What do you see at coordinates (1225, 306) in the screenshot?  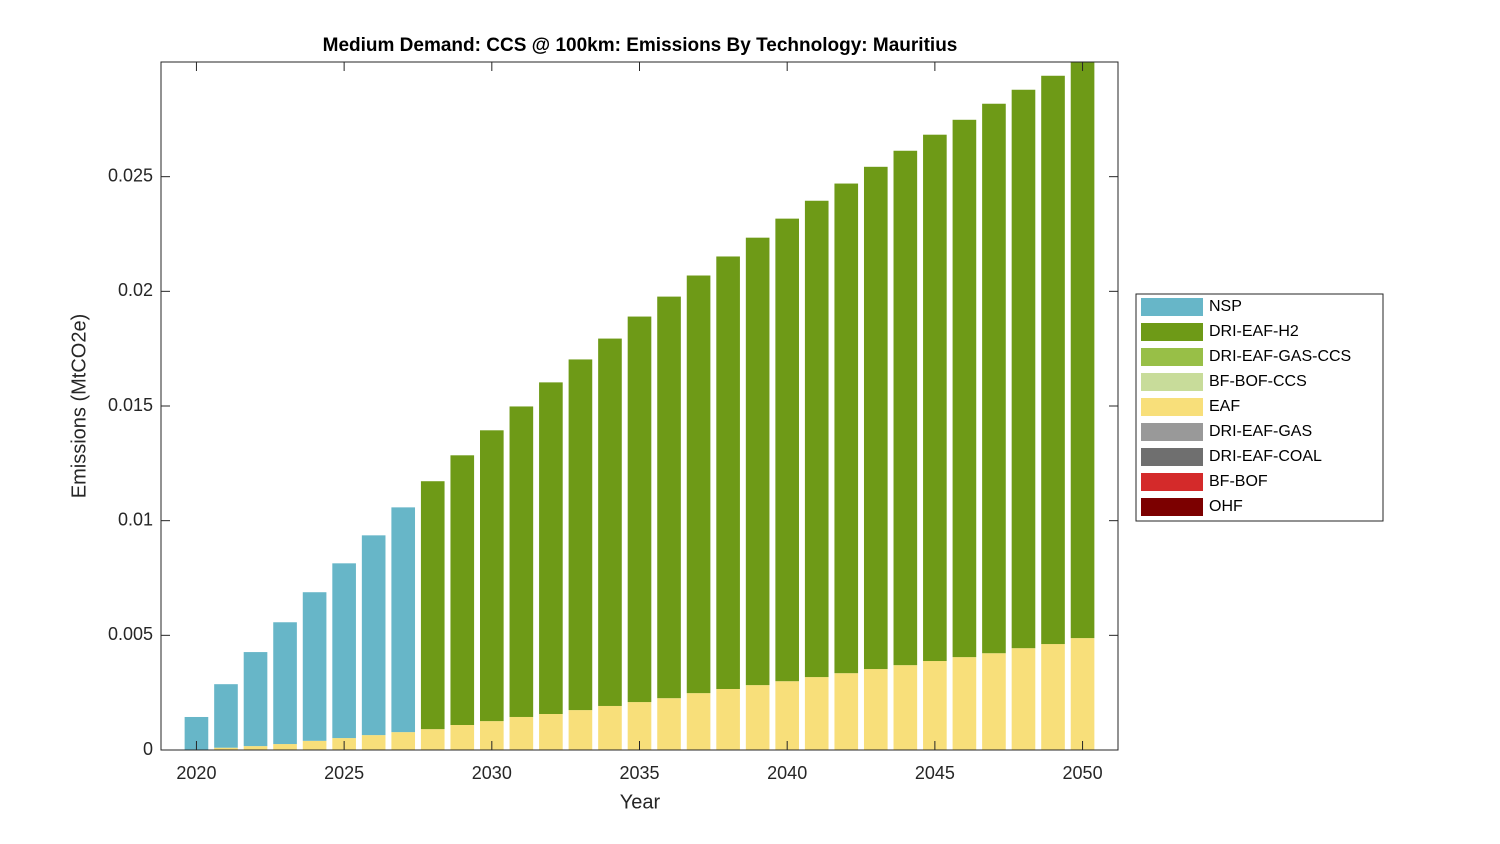 I see `legend-label: NSP` at bounding box center [1225, 306].